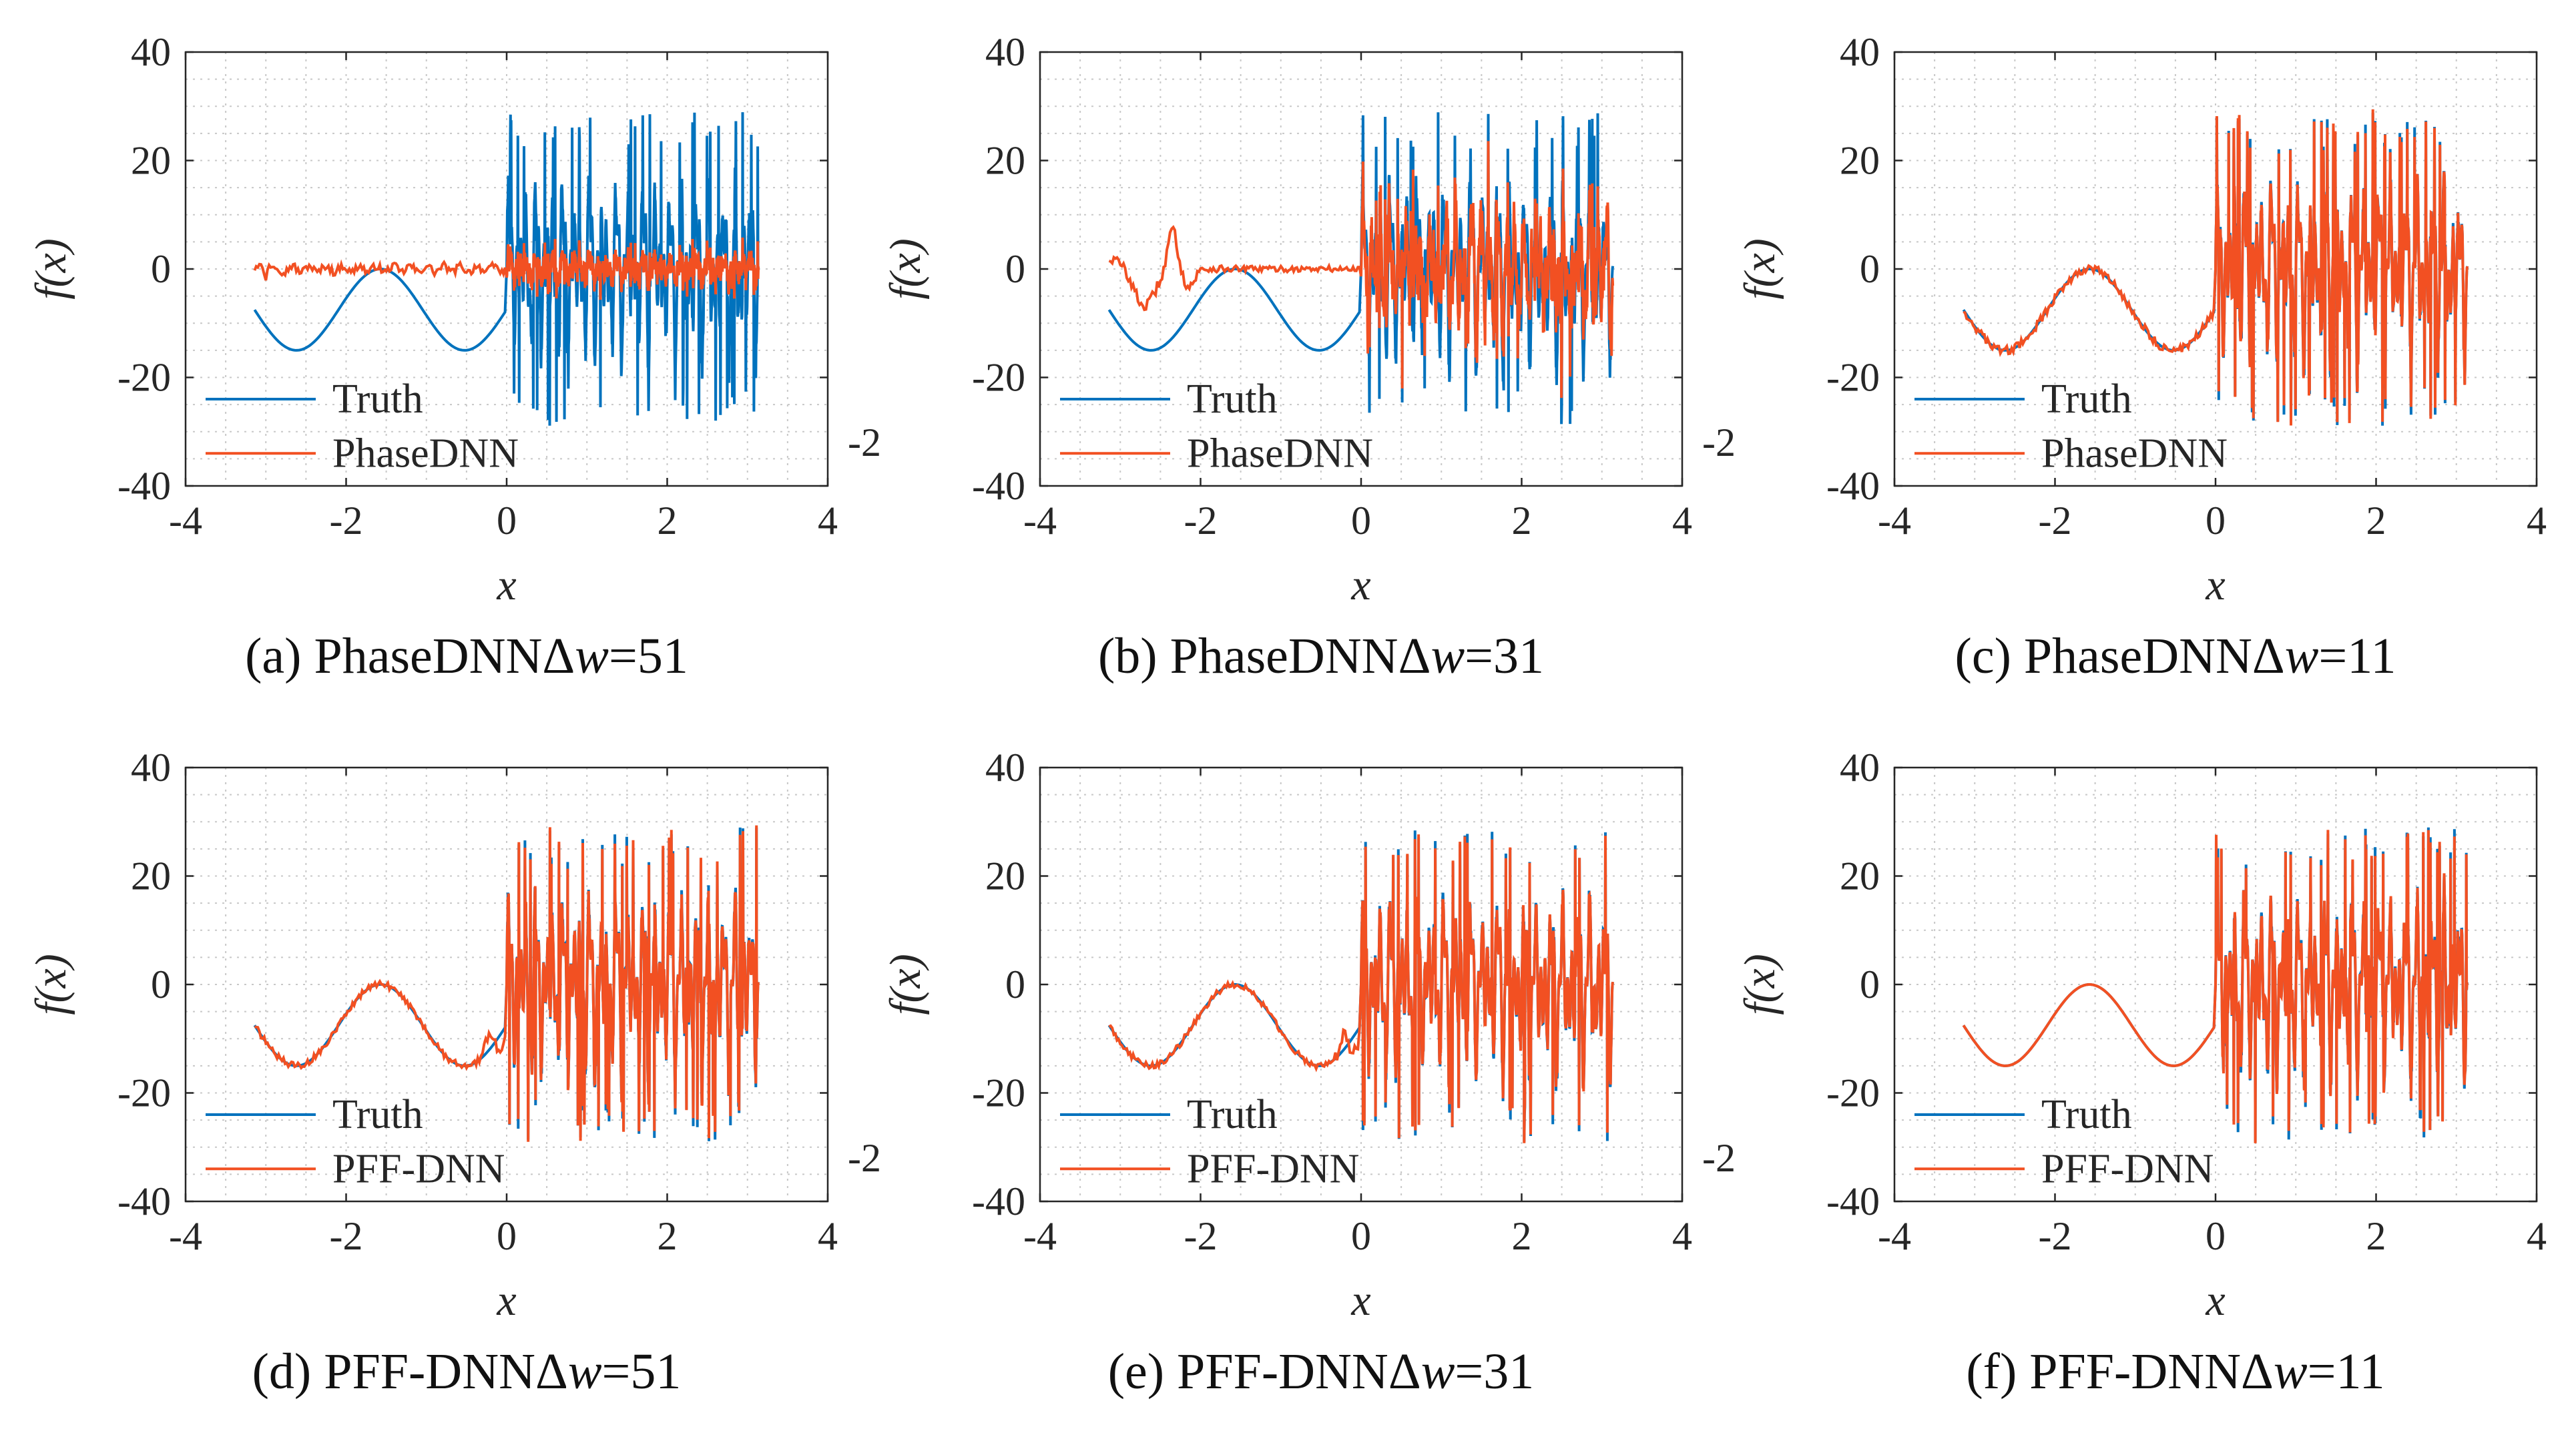  I want to click on panel-caption: (f) PFF-DNNΔw=11, so click(2175, 1372).